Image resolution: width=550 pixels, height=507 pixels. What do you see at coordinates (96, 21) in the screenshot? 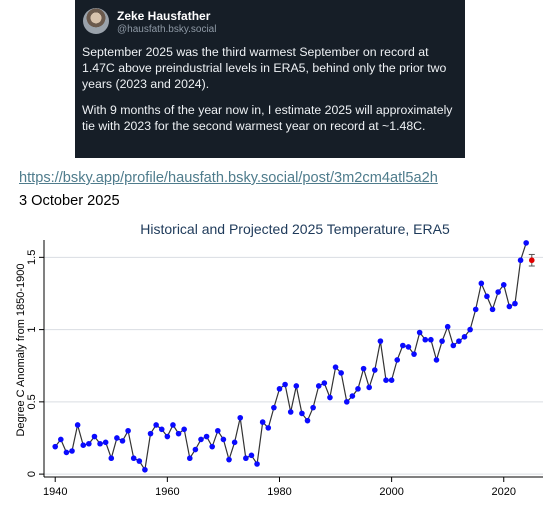
I see `avatar` at bounding box center [96, 21].